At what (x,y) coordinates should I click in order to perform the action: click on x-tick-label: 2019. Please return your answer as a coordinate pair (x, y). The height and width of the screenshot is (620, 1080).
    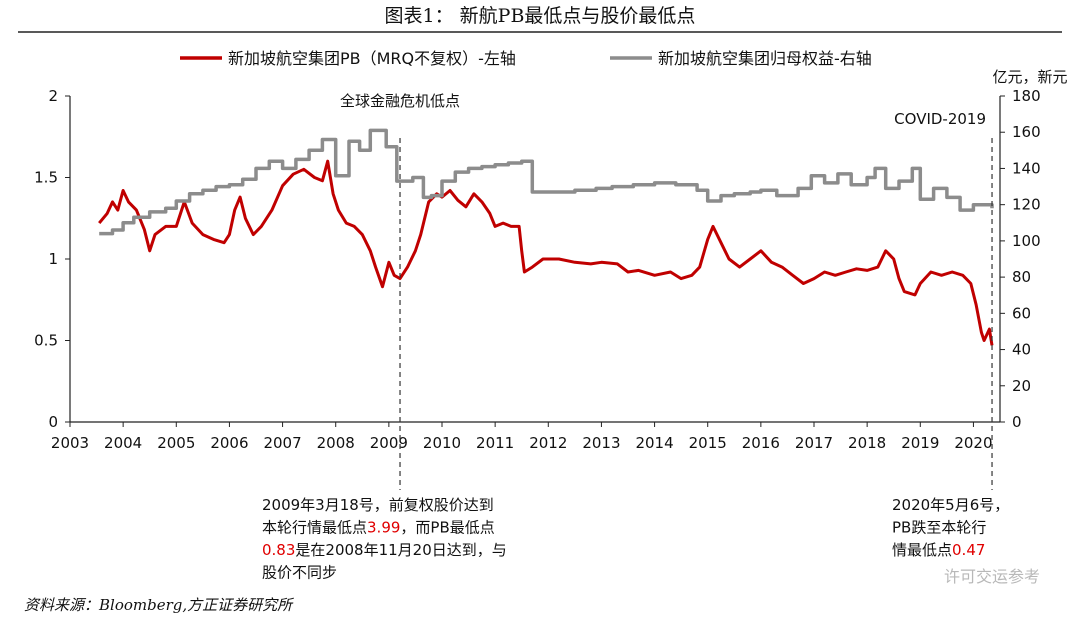
    Looking at the image, I should click on (920, 443).